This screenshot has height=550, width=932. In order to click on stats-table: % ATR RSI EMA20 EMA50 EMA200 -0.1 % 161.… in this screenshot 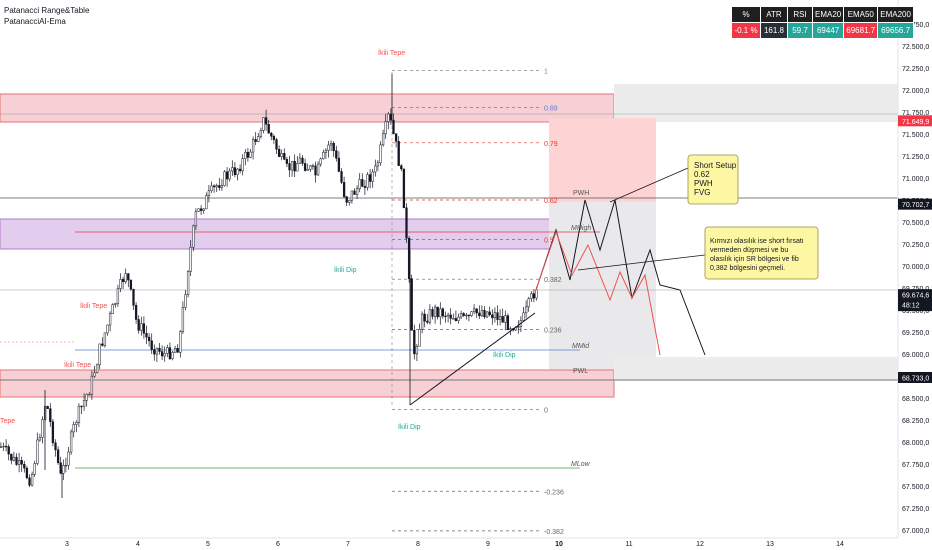, I will do `click(822, 22)`.